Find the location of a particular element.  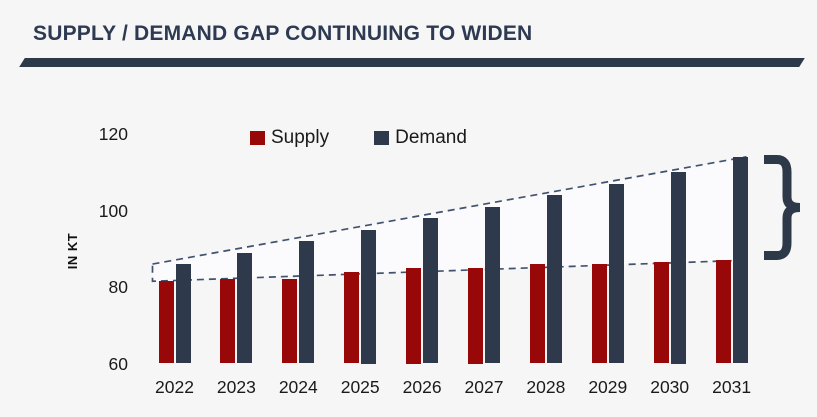

bar-supply-2030 is located at coordinates (661, 313).